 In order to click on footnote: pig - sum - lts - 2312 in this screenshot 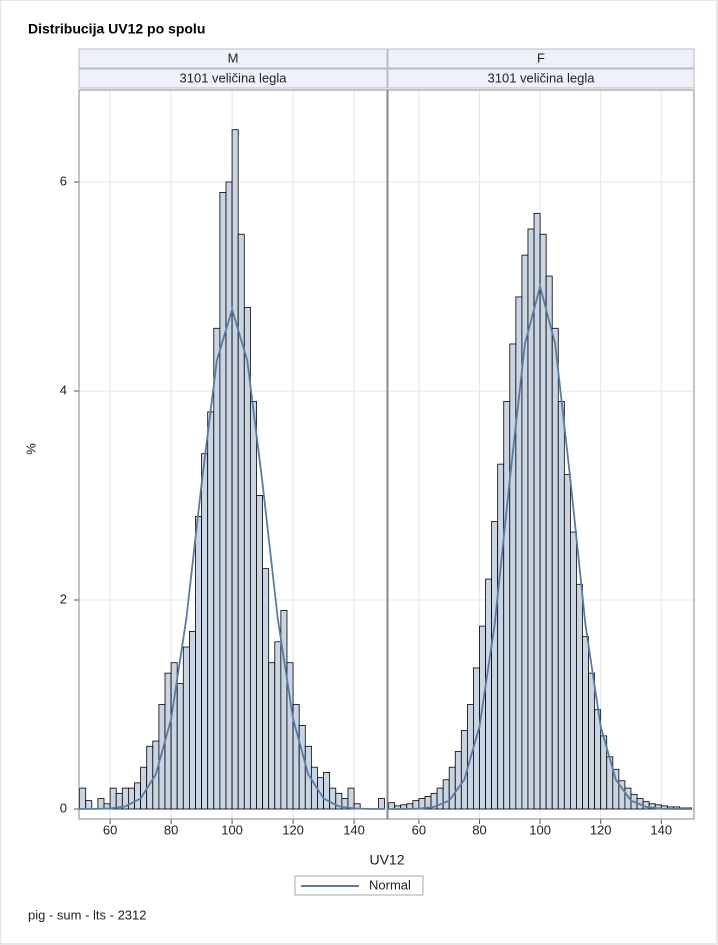, I will do `click(87, 914)`.